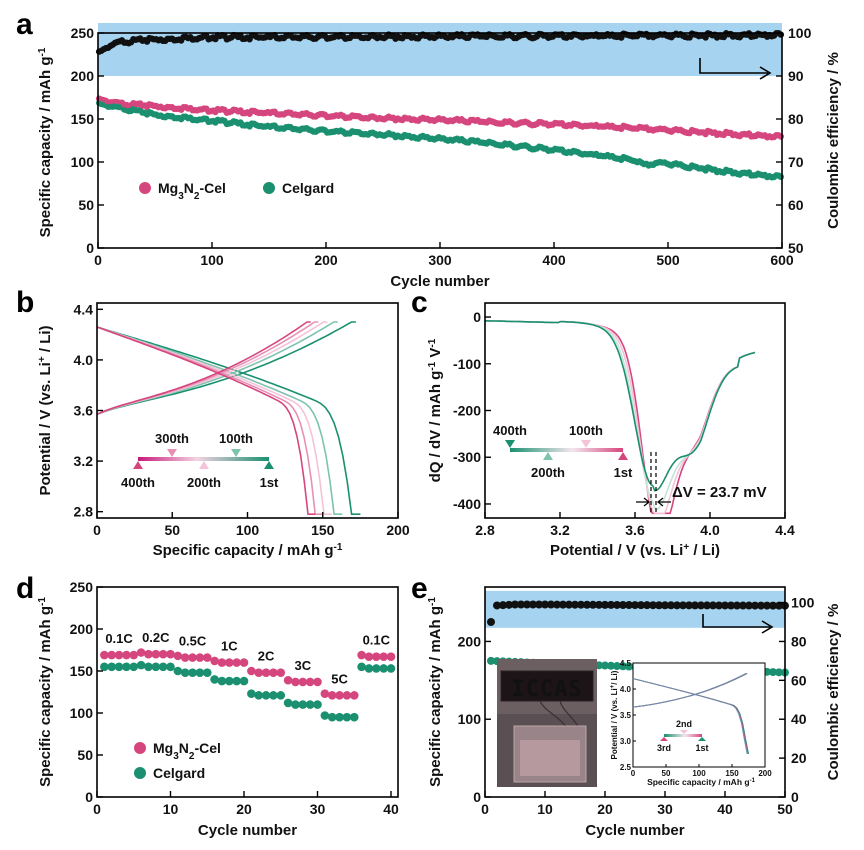 The image size is (864, 850). What do you see at coordinates (795, 797) in the screenshot?
I see `y2-tick-label: 0` at bounding box center [795, 797].